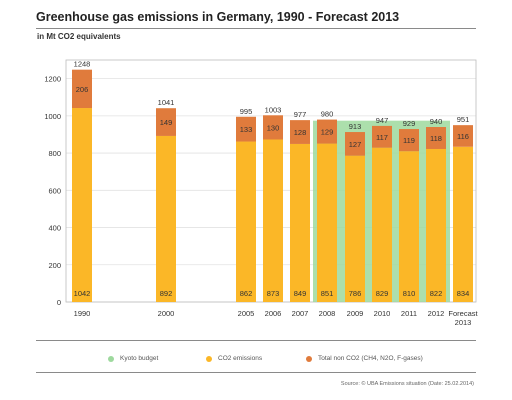 The image size is (512, 400). What do you see at coordinates (209, 358) in the screenshot?
I see `legend-swatch-co2` at bounding box center [209, 358].